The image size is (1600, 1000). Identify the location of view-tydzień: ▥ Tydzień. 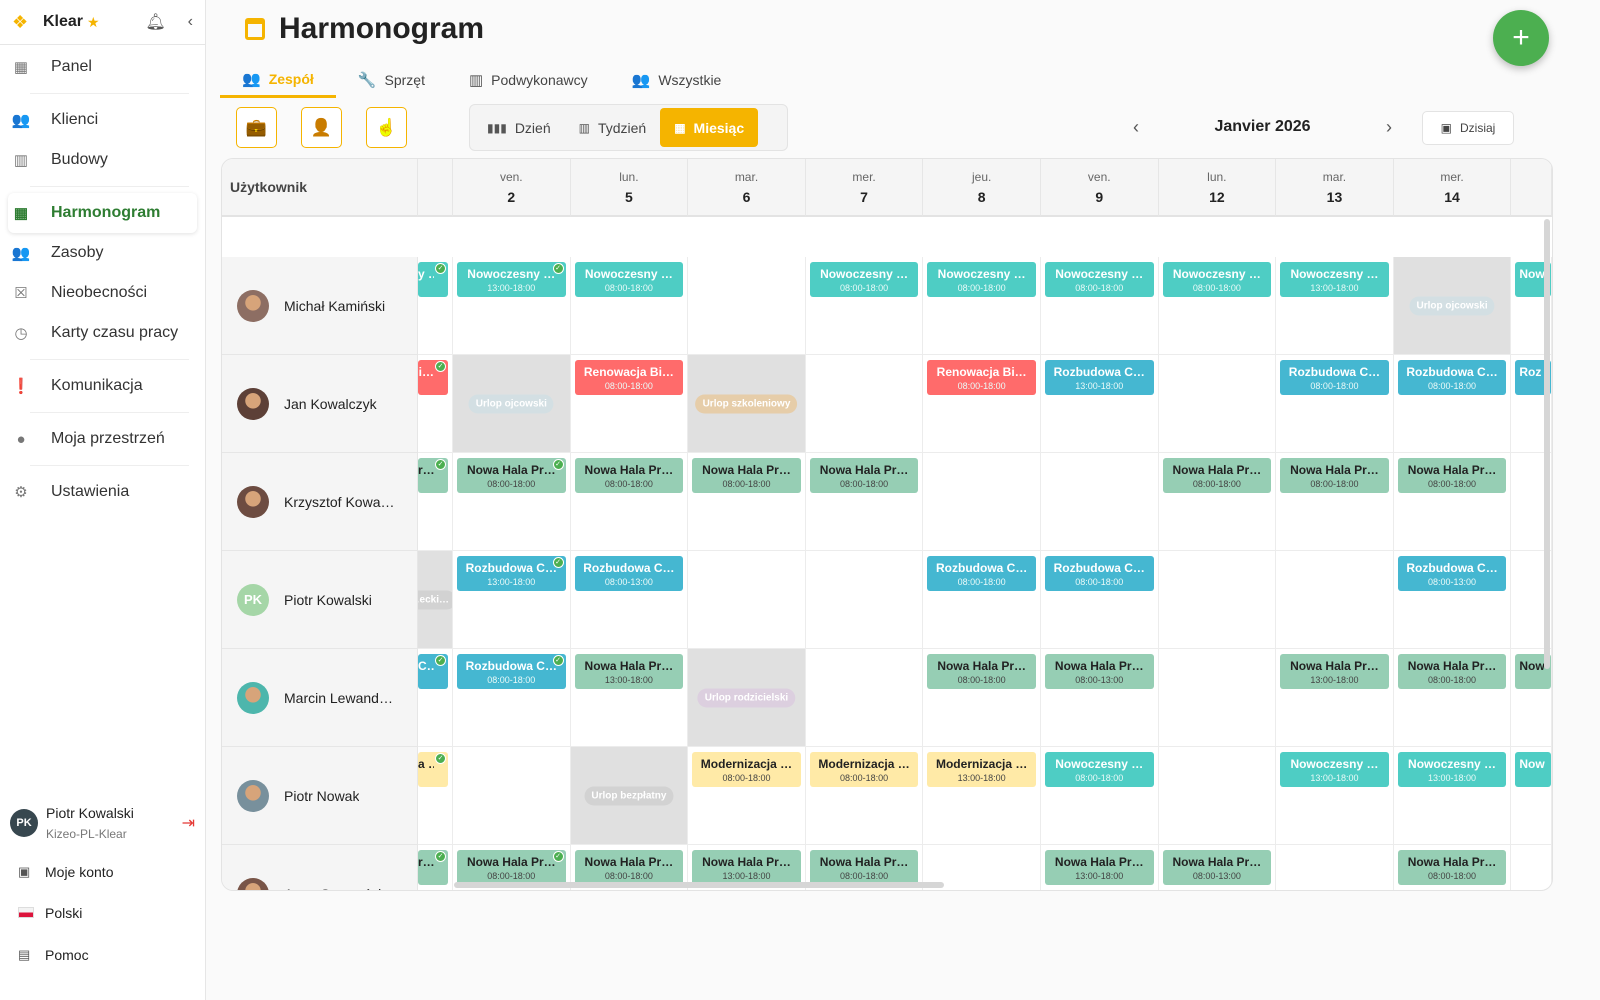
(613, 127).